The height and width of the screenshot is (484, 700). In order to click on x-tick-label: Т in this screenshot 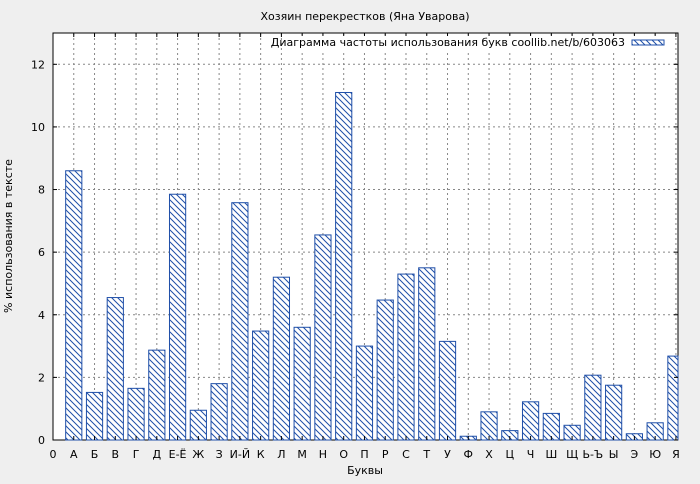, I will do `click(426, 454)`.